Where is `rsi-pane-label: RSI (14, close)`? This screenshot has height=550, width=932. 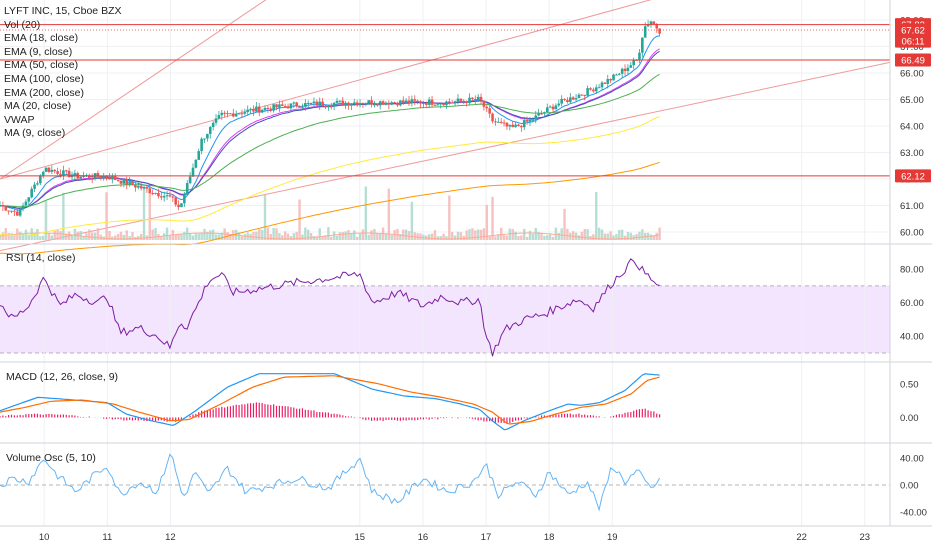 rsi-pane-label: RSI (14, close) is located at coordinates (41, 258).